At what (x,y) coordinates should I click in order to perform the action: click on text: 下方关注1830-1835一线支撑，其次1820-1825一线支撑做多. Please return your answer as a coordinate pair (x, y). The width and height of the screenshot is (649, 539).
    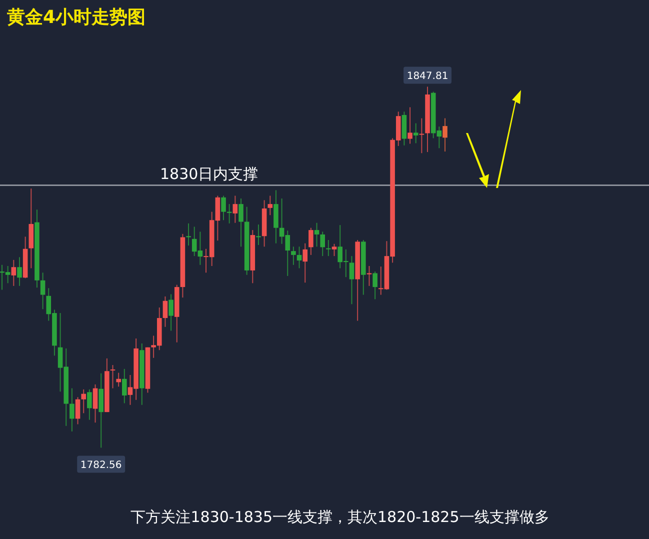
    Looking at the image, I should click on (340, 517).